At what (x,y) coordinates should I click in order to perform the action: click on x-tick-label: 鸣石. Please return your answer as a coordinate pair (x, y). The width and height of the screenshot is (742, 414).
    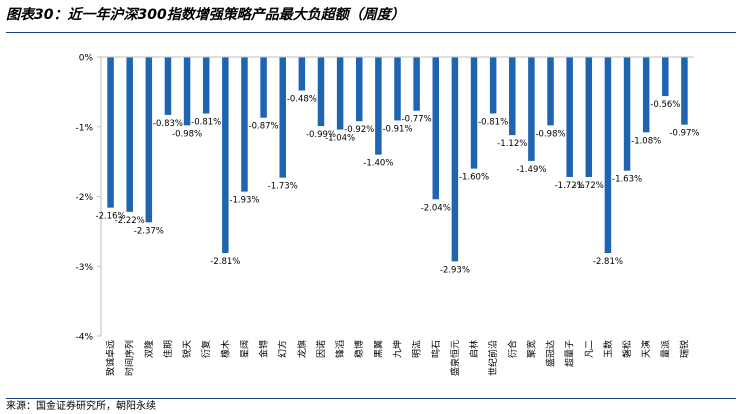
    Looking at the image, I should click on (436, 349).